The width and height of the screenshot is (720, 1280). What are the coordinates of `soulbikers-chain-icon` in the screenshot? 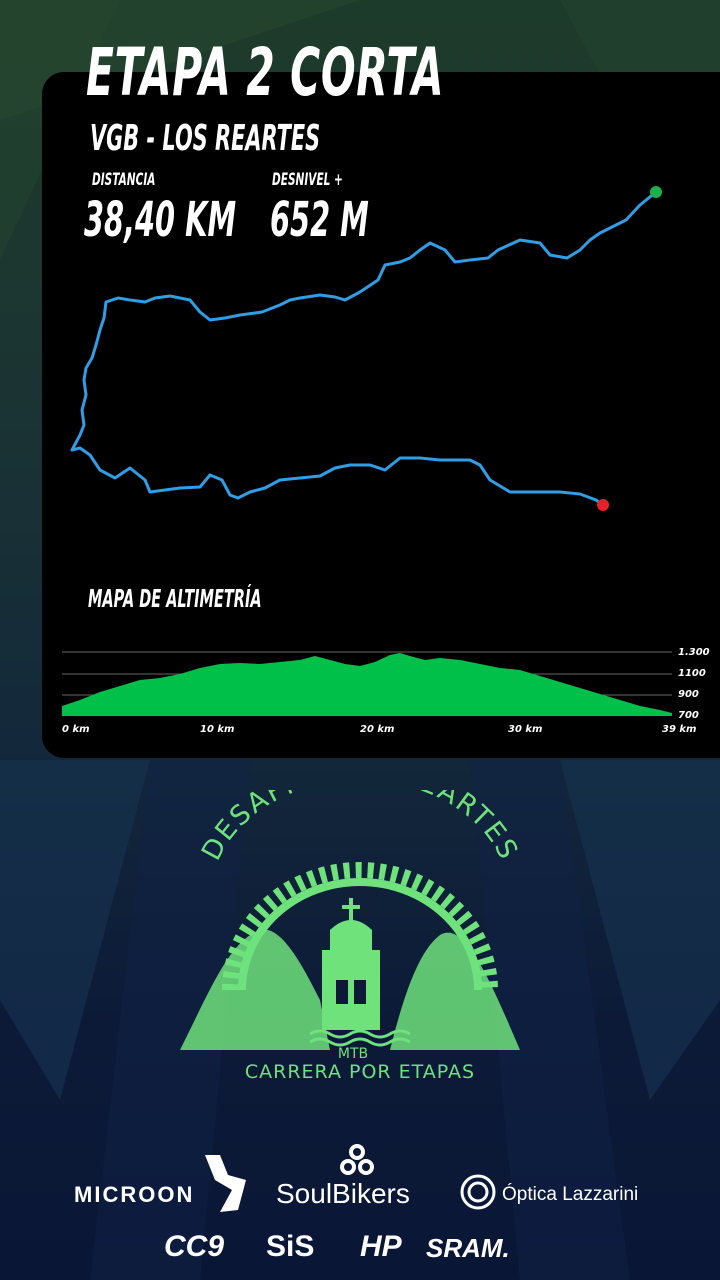 It's located at (357, 1159).